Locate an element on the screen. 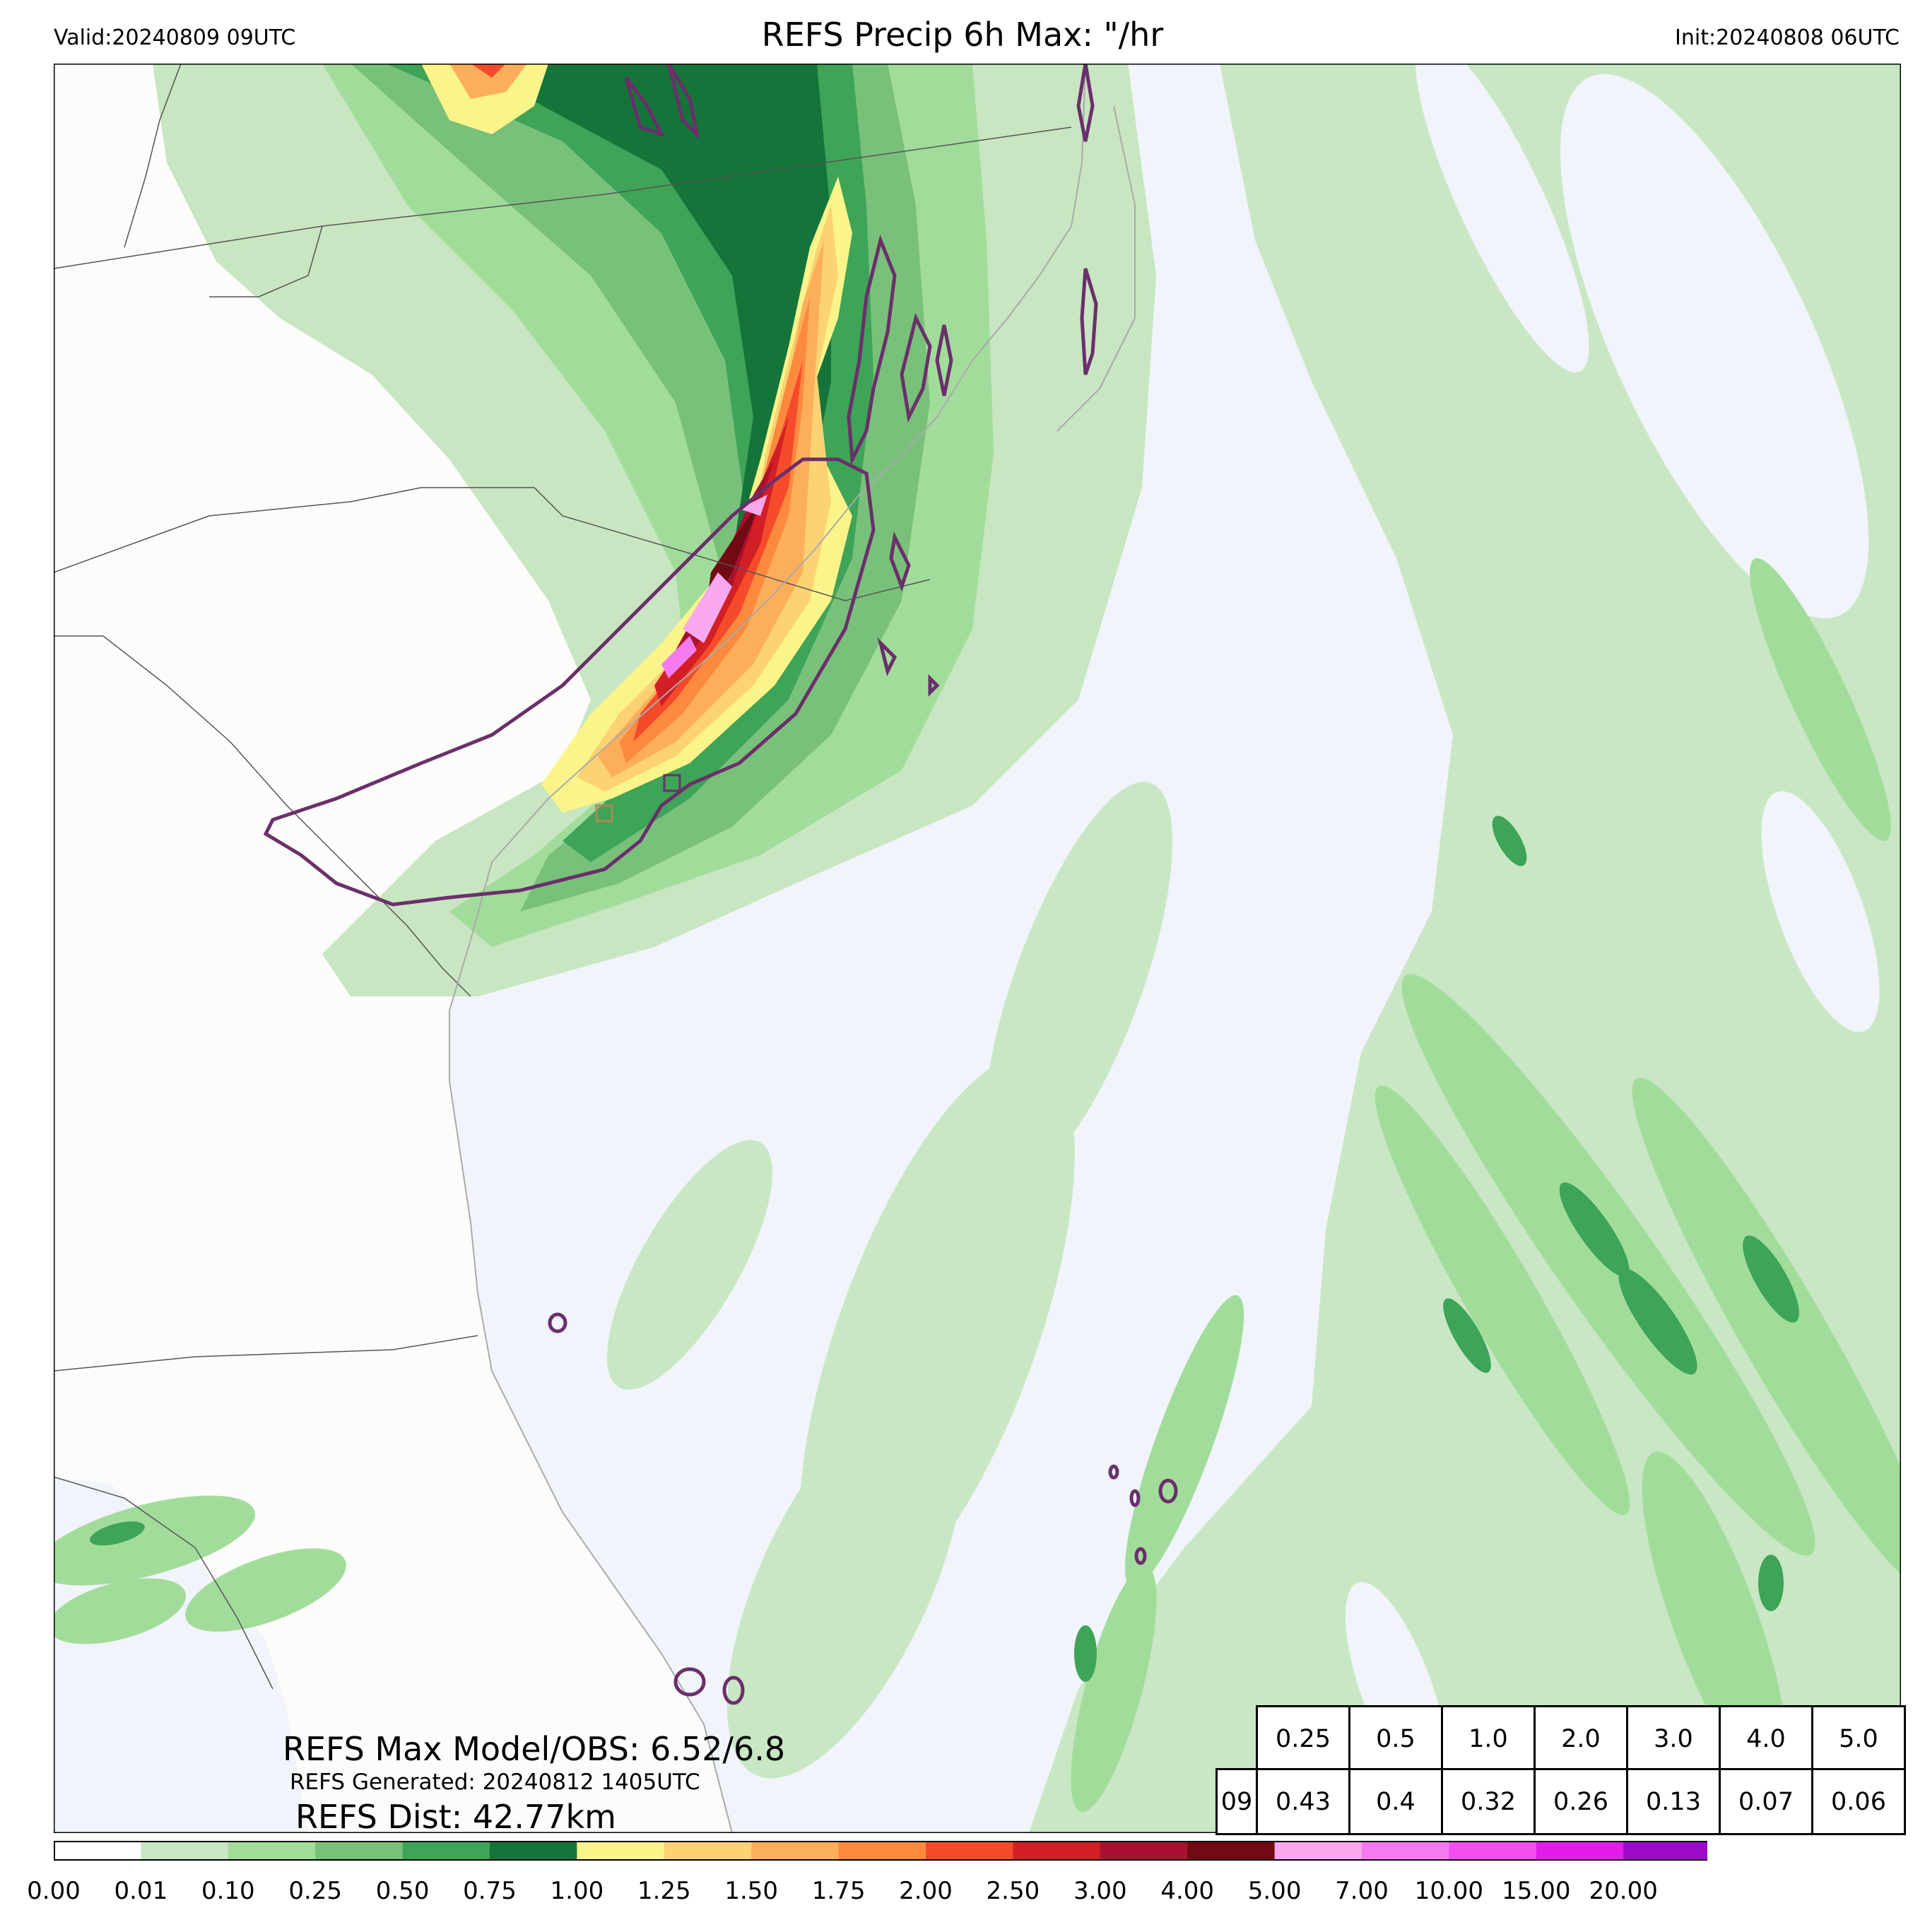 This screenshot has width=1925, height=1932. threshold-40: 4.0 is located at coordinates (1766, 1738).